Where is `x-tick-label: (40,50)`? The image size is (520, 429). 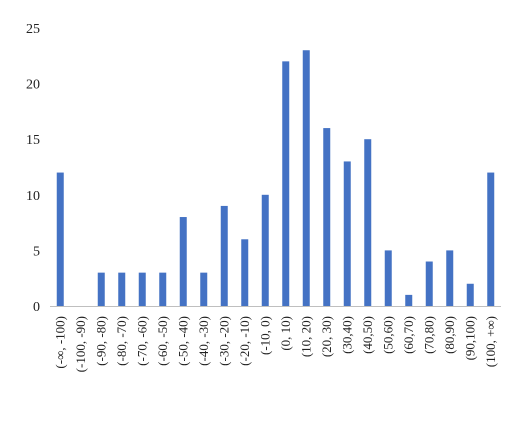
x-tick-label: (40,50) is located at coordinates (367, 335).